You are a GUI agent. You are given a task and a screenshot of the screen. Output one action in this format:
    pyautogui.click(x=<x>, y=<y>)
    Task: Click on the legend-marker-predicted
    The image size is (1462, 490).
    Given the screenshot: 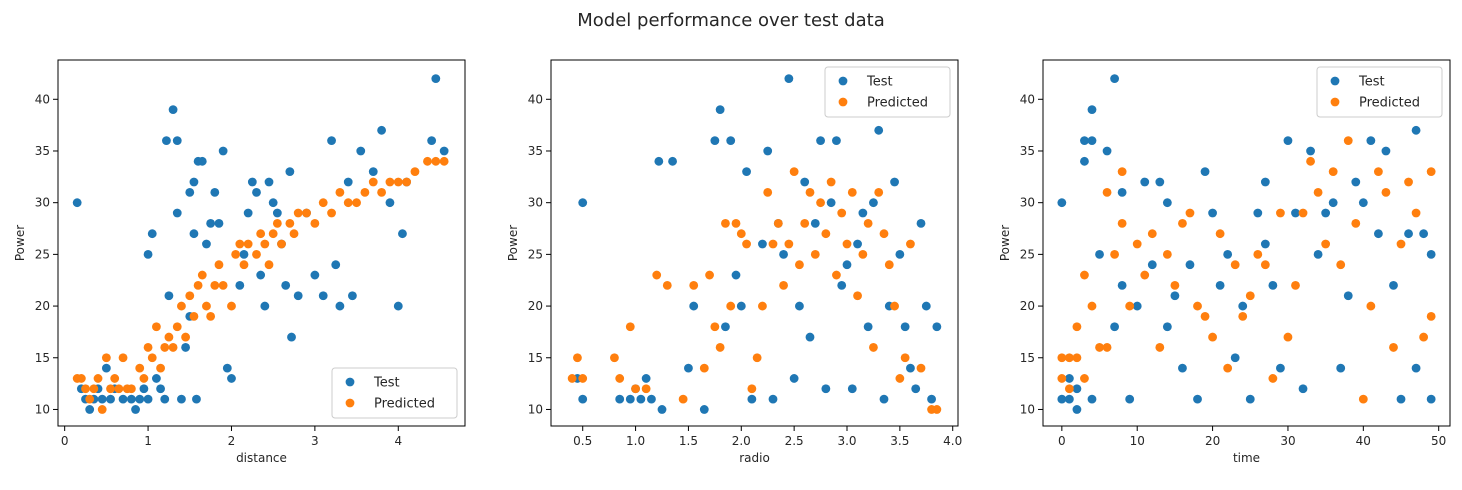 What is the action you would take?
    pyautogui.click(x=843, y=102)
    